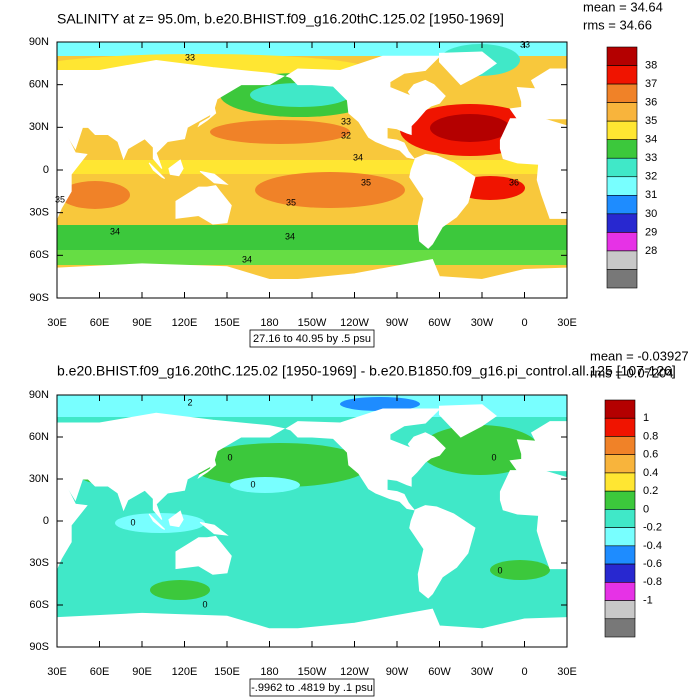 The image size is (700, 700). I want to click on colorbar-label: 38, so click(651, 65).